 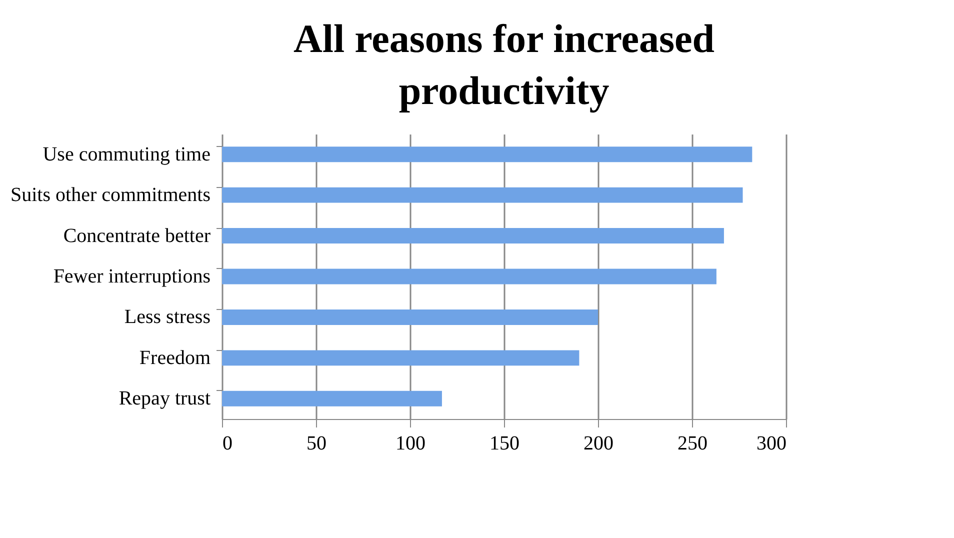 I want to click on y-tick-label: Concentrate better, so click(x=137, y=235).